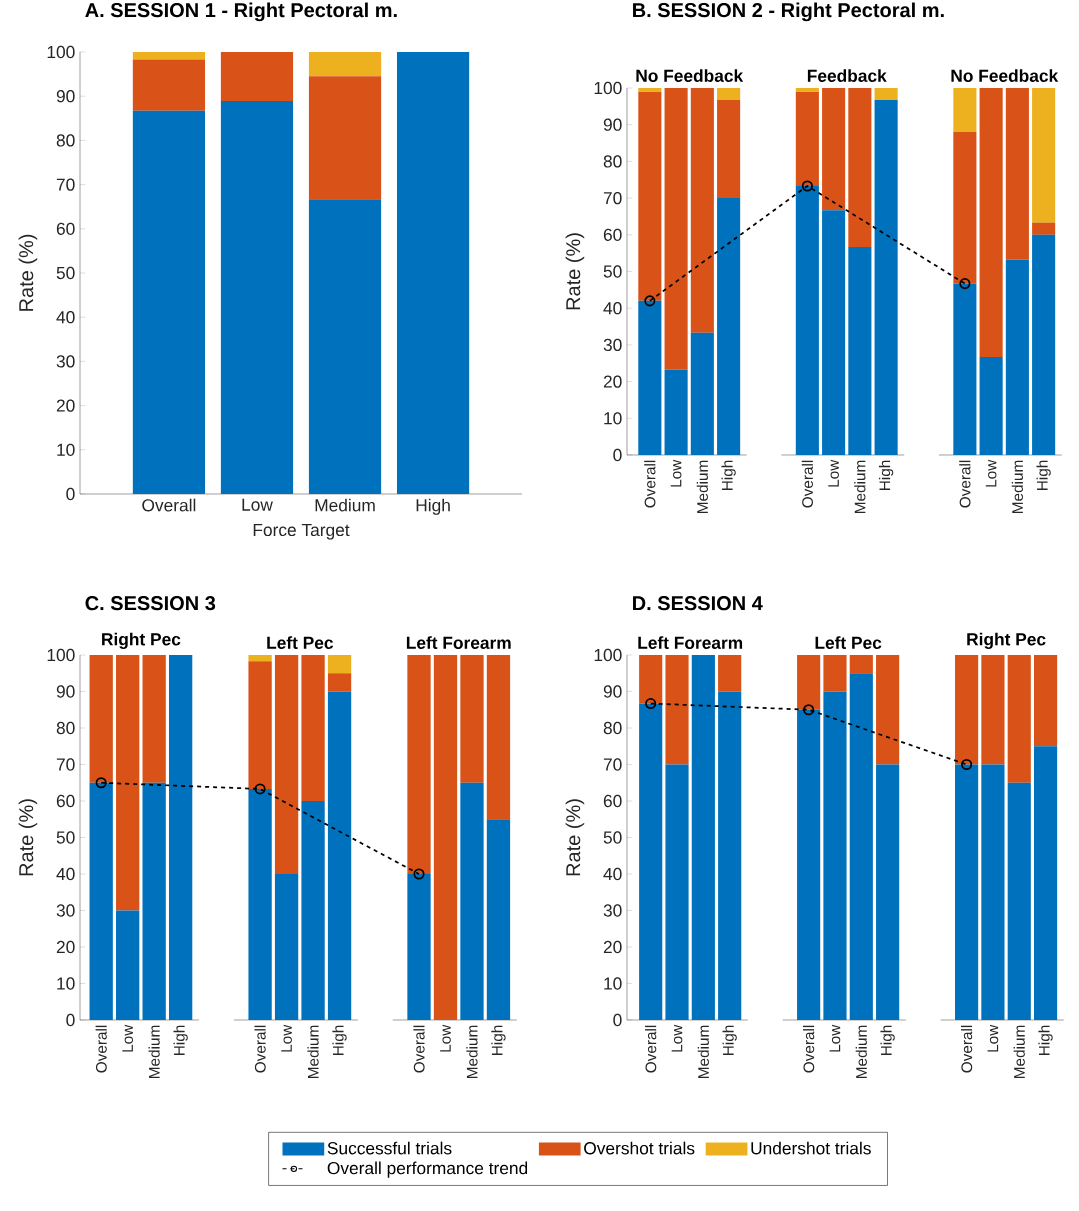  Describe the element at coordinates (241, 12) in the screenshot. I see `chart-title: A. SESSION 1 - Right Pectoral m.` at that location.